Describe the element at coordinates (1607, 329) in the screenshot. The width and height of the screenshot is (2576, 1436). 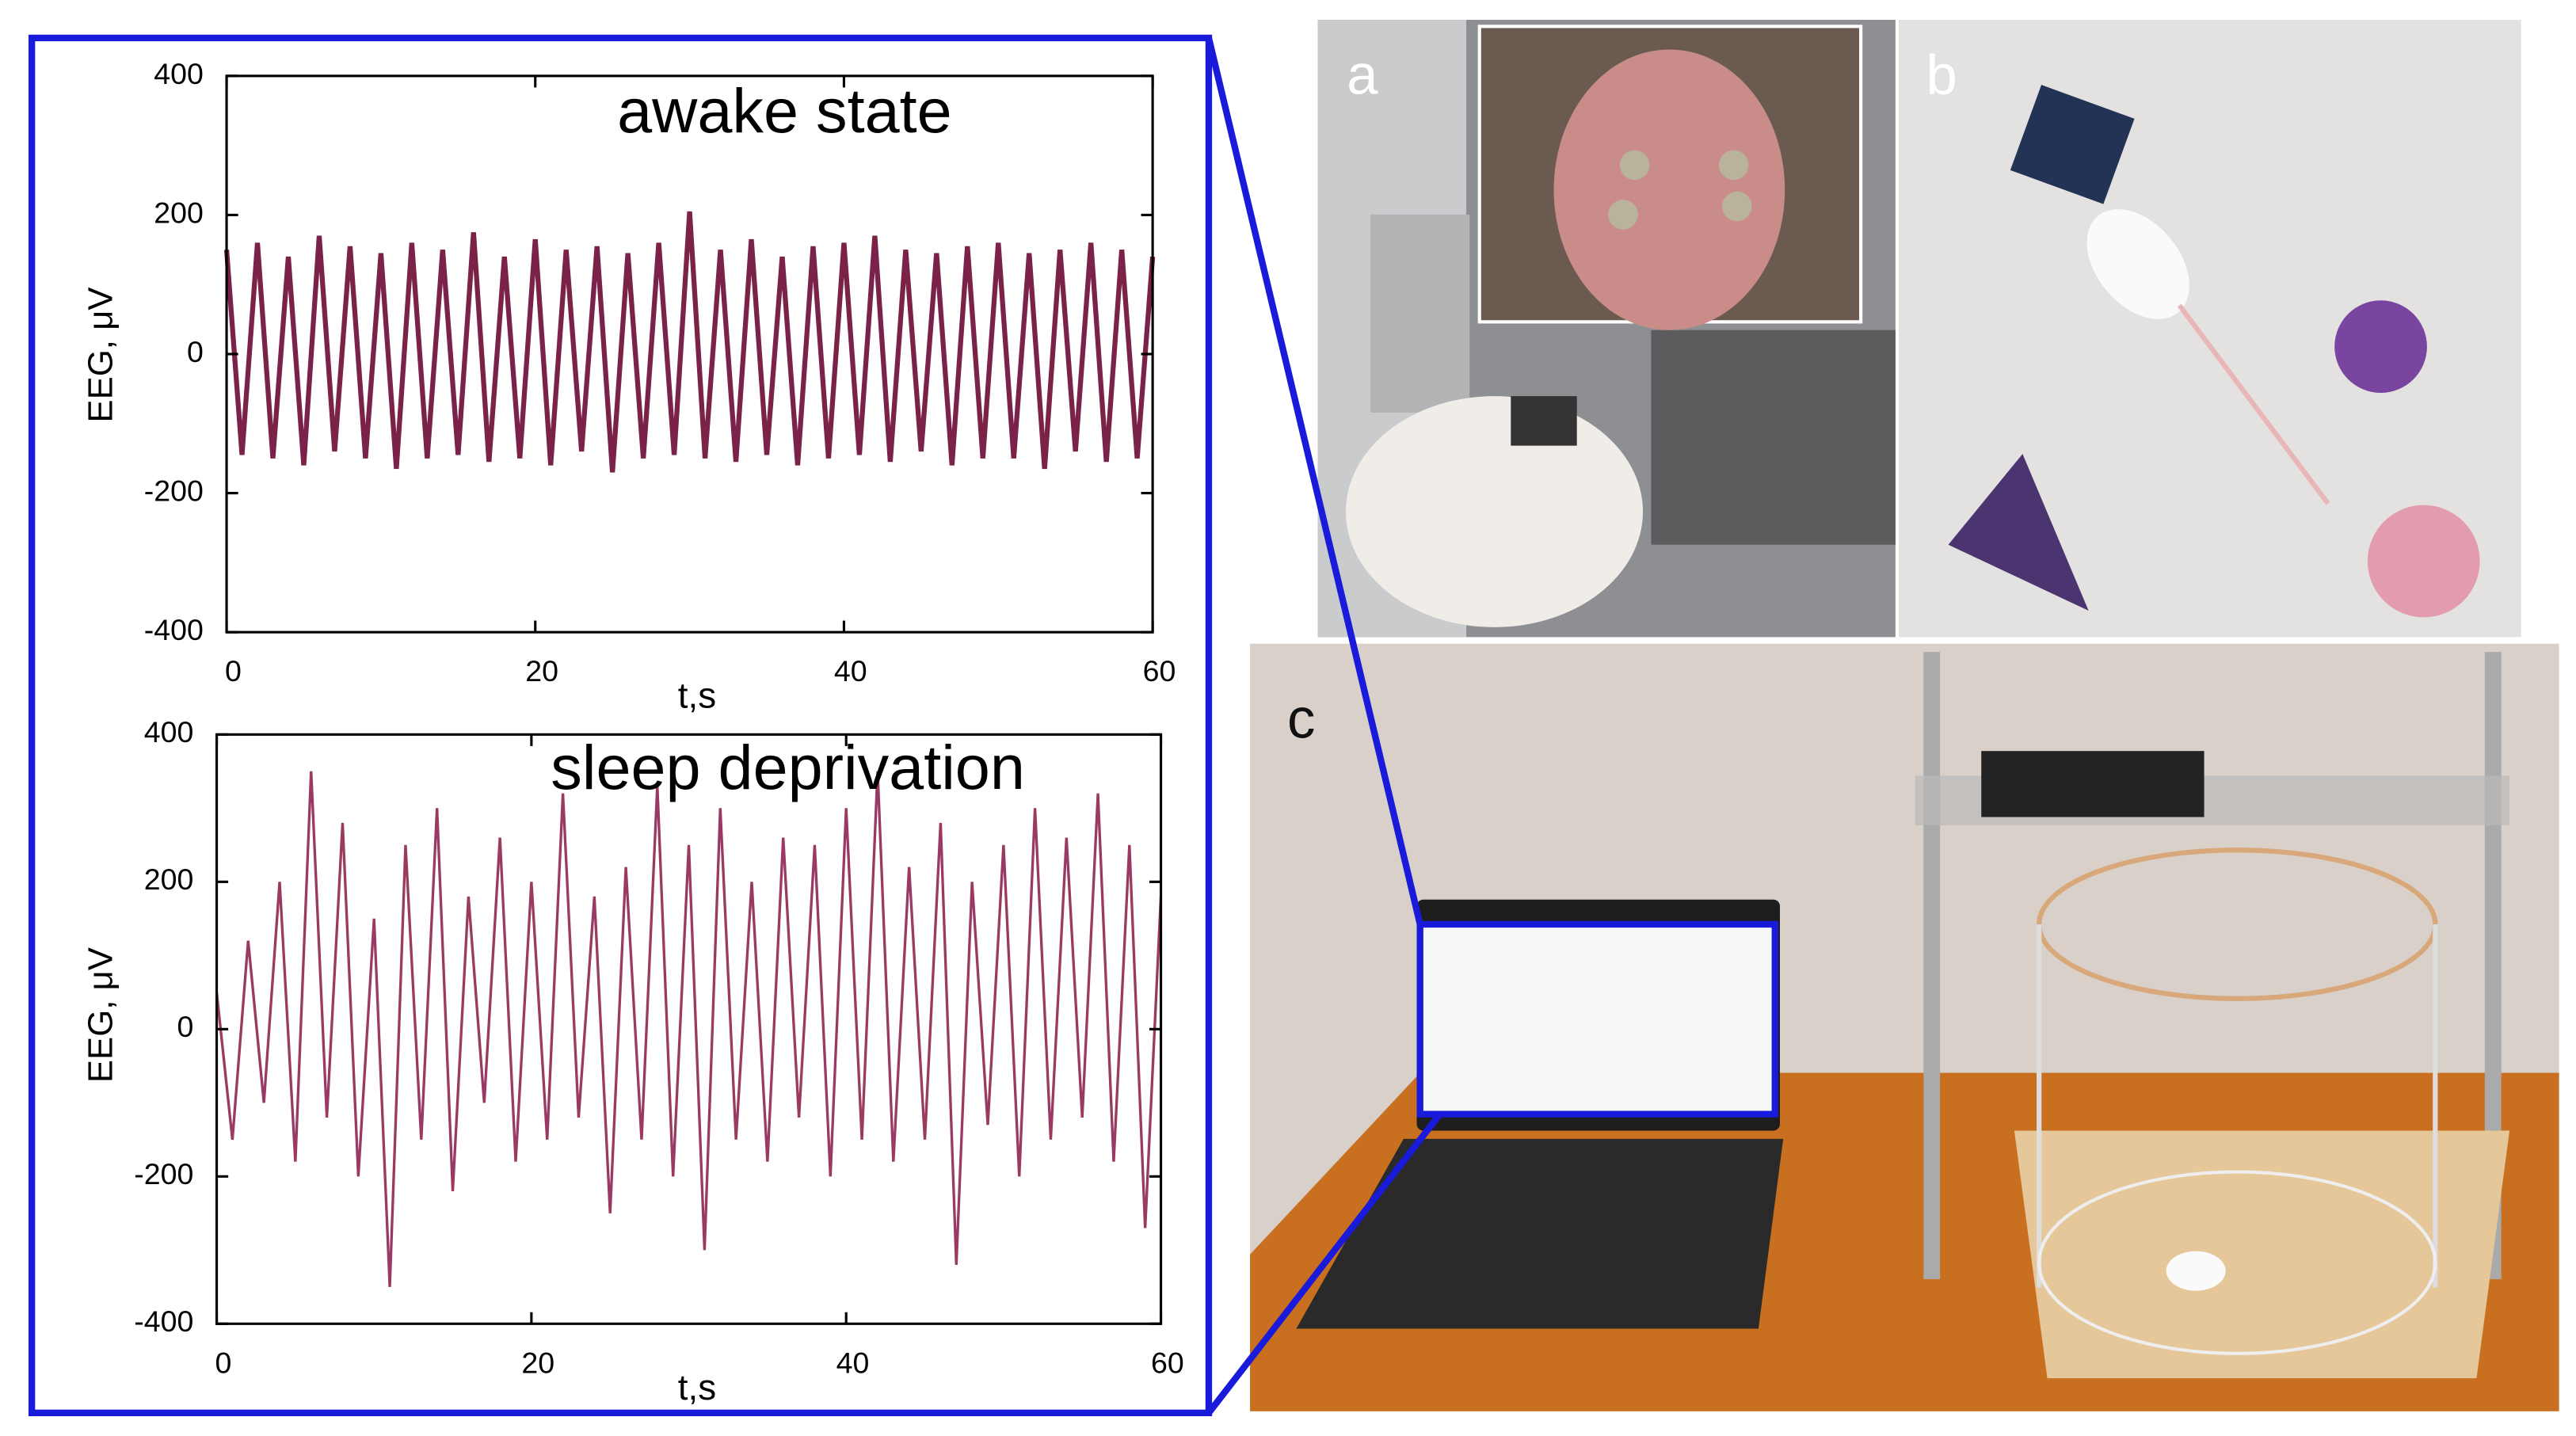
I see `photo-a` at that location.